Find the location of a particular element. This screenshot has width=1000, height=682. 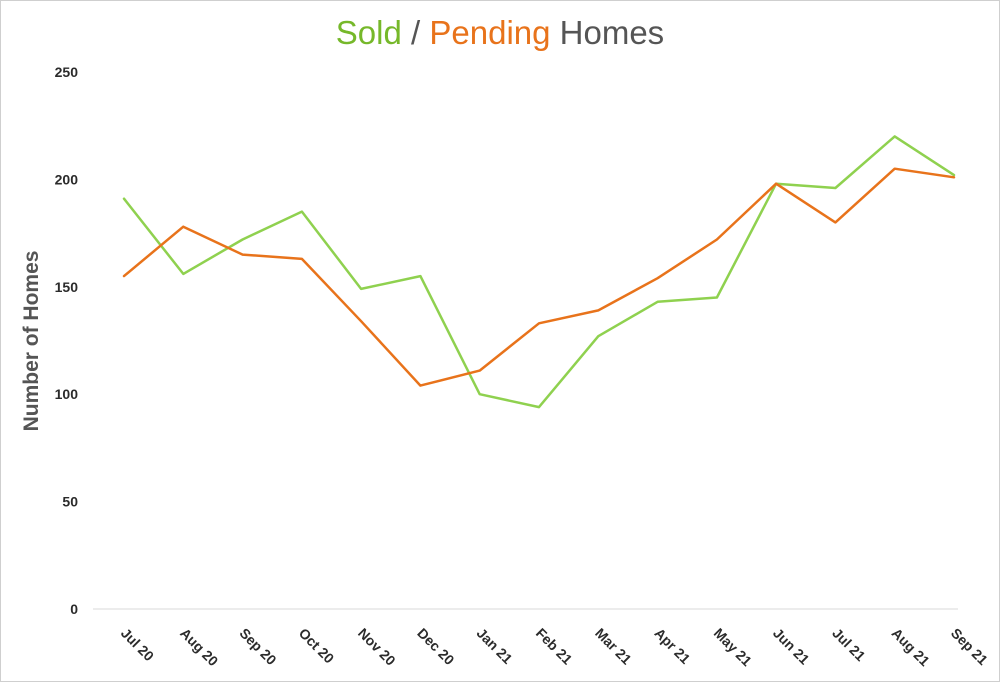

x-tick-label: Mar 21 is located at coordinates (613, 646).